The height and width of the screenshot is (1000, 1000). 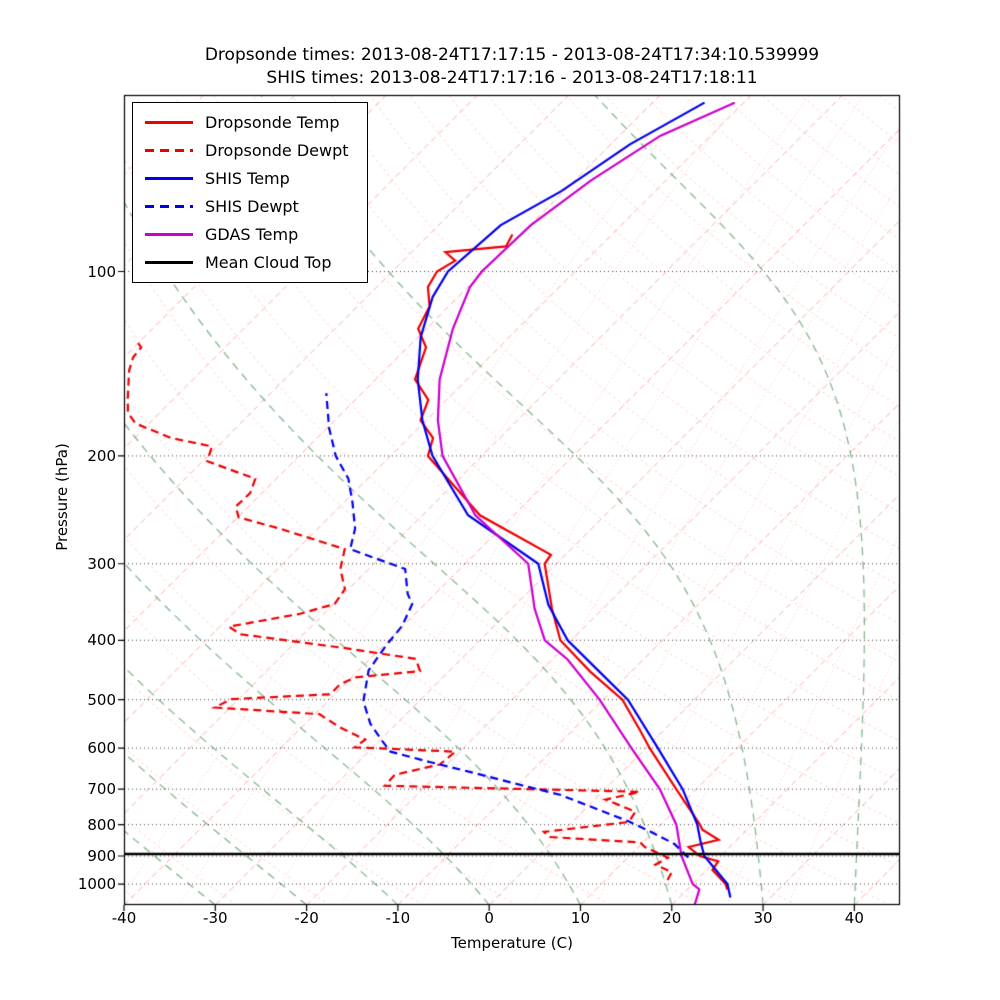 I want to click on legend-label: GDAS Temp, so click(x=252, y=234).